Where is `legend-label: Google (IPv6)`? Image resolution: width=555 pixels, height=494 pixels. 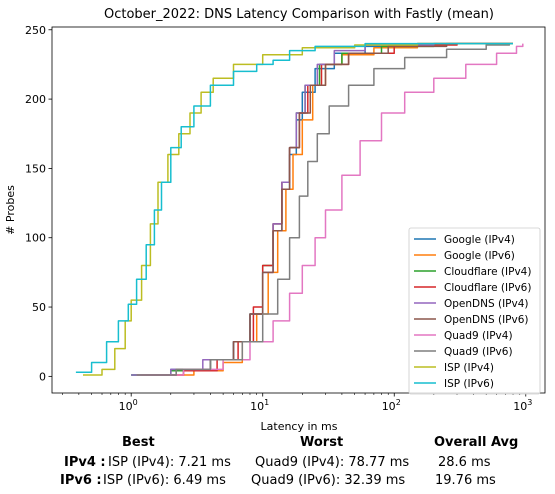
legend-label: Google (IPv6) is located at coordinates (479, 256).